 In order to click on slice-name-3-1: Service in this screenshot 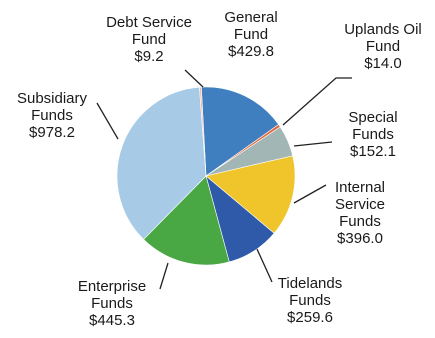, I will do `click(360, 204)`.